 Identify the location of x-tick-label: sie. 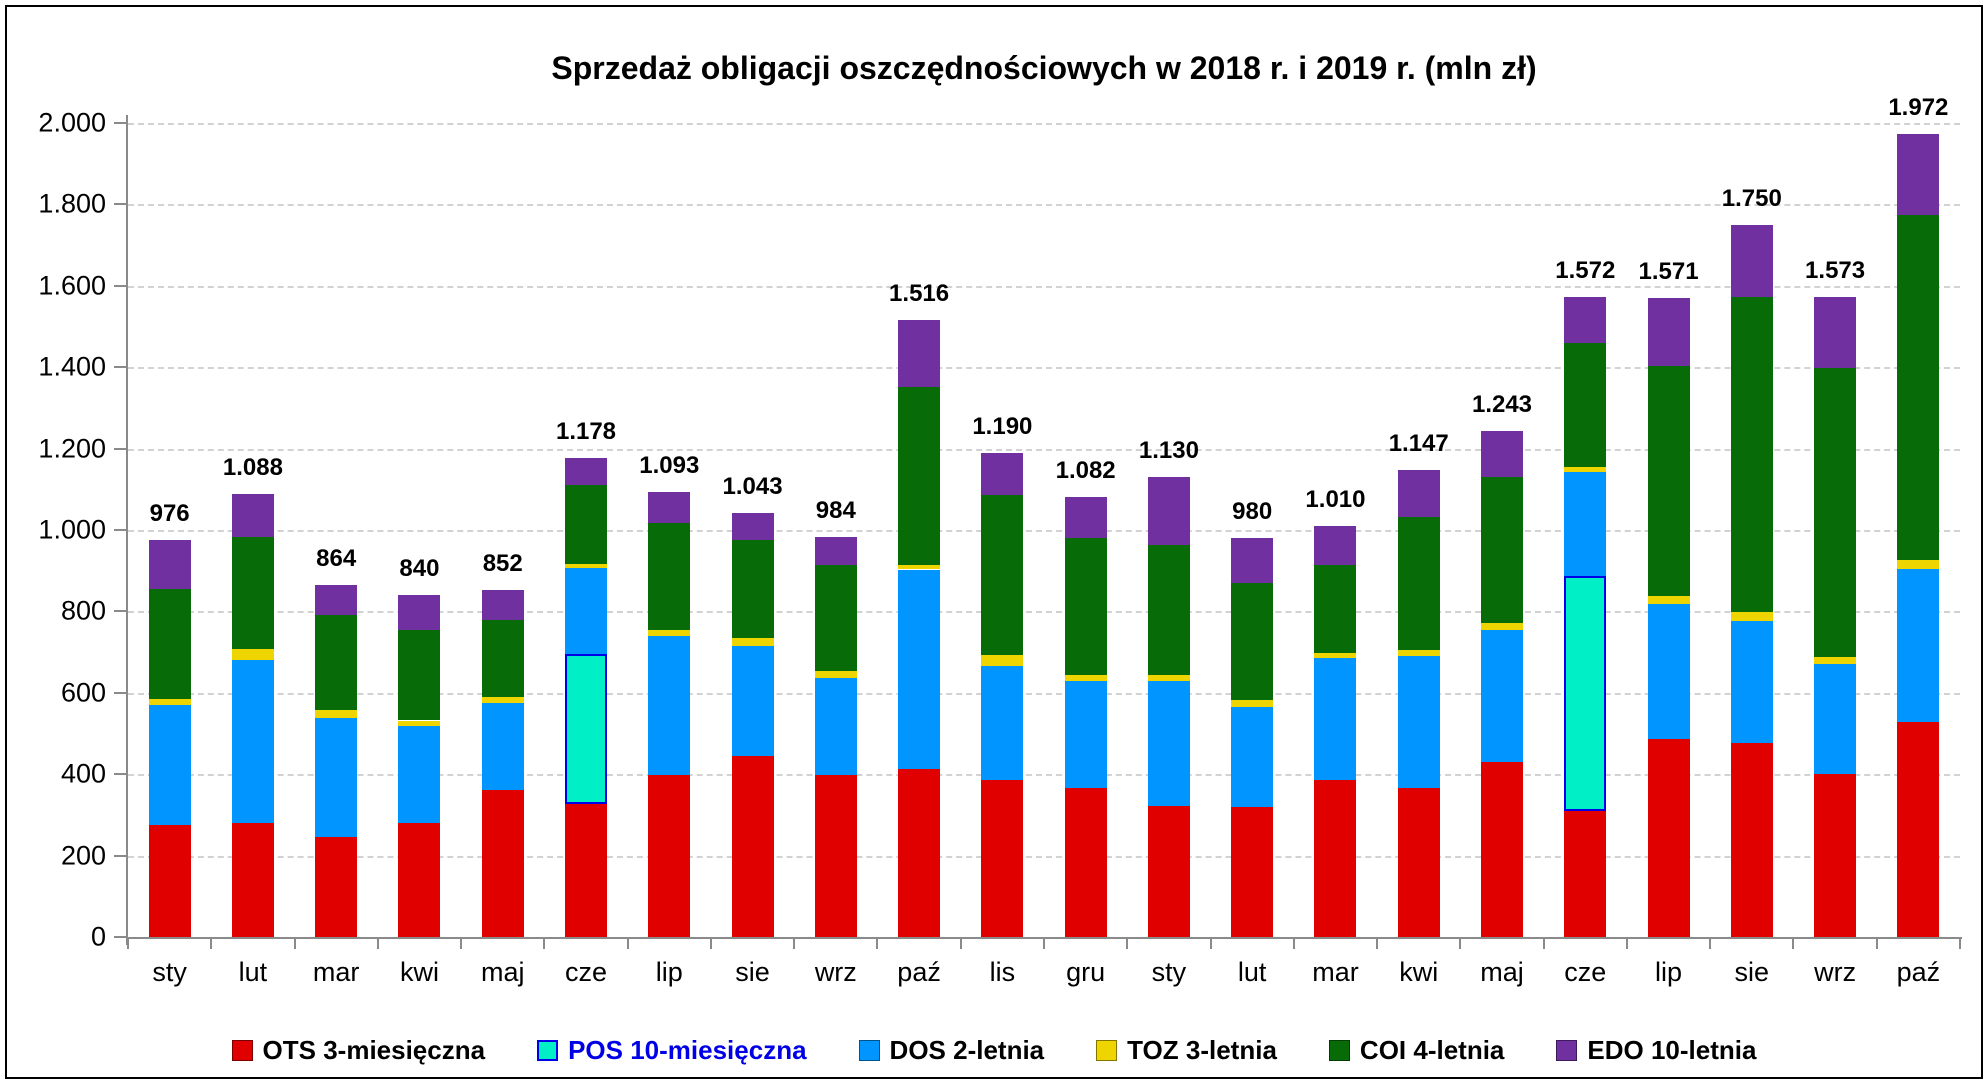
(752, 972).